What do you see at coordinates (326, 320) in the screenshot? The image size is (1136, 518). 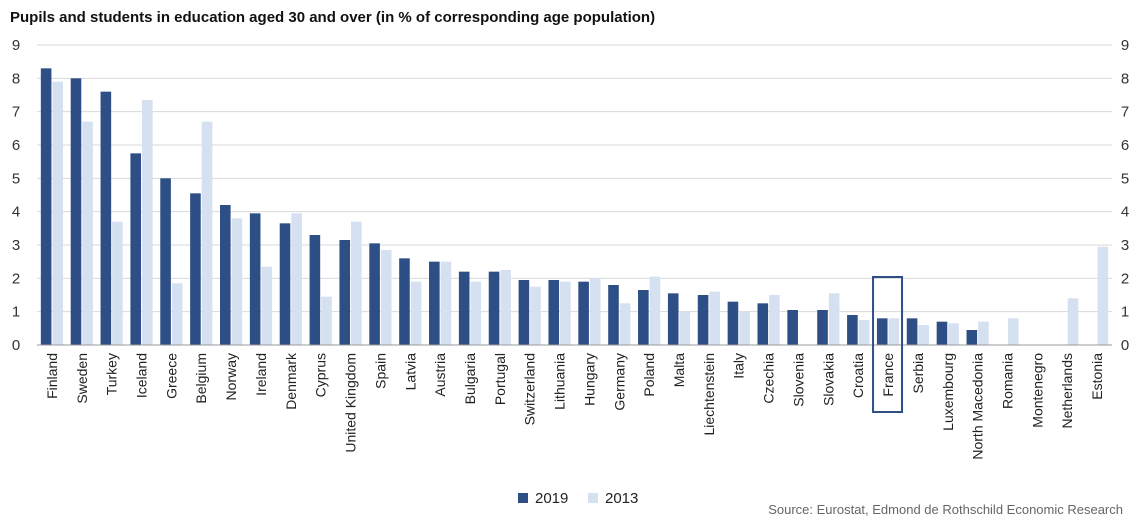 I see `bar-2013-cyprus` at bounding box center [326, 320].